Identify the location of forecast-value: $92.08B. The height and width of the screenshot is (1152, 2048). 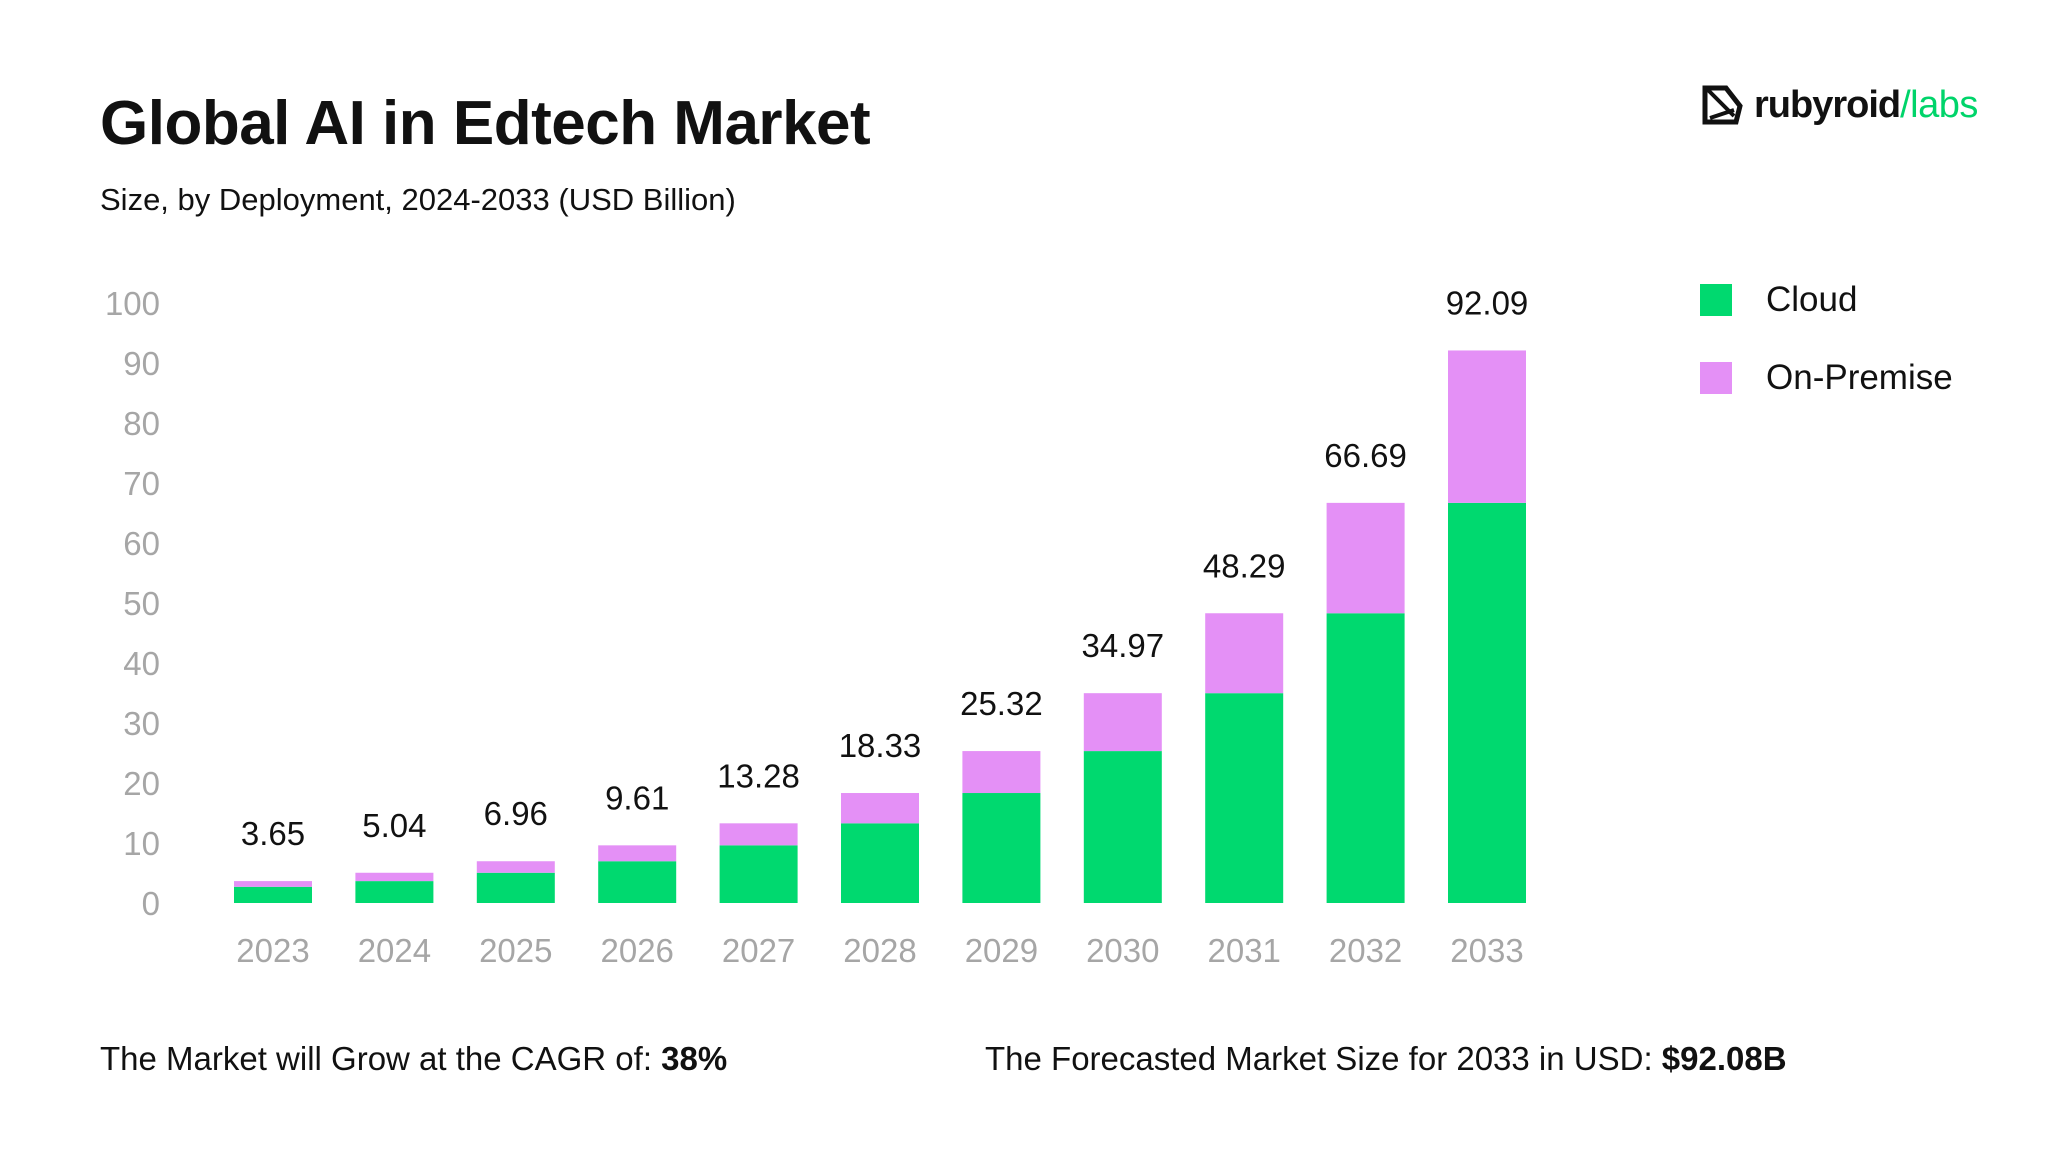
(1724, 1058).